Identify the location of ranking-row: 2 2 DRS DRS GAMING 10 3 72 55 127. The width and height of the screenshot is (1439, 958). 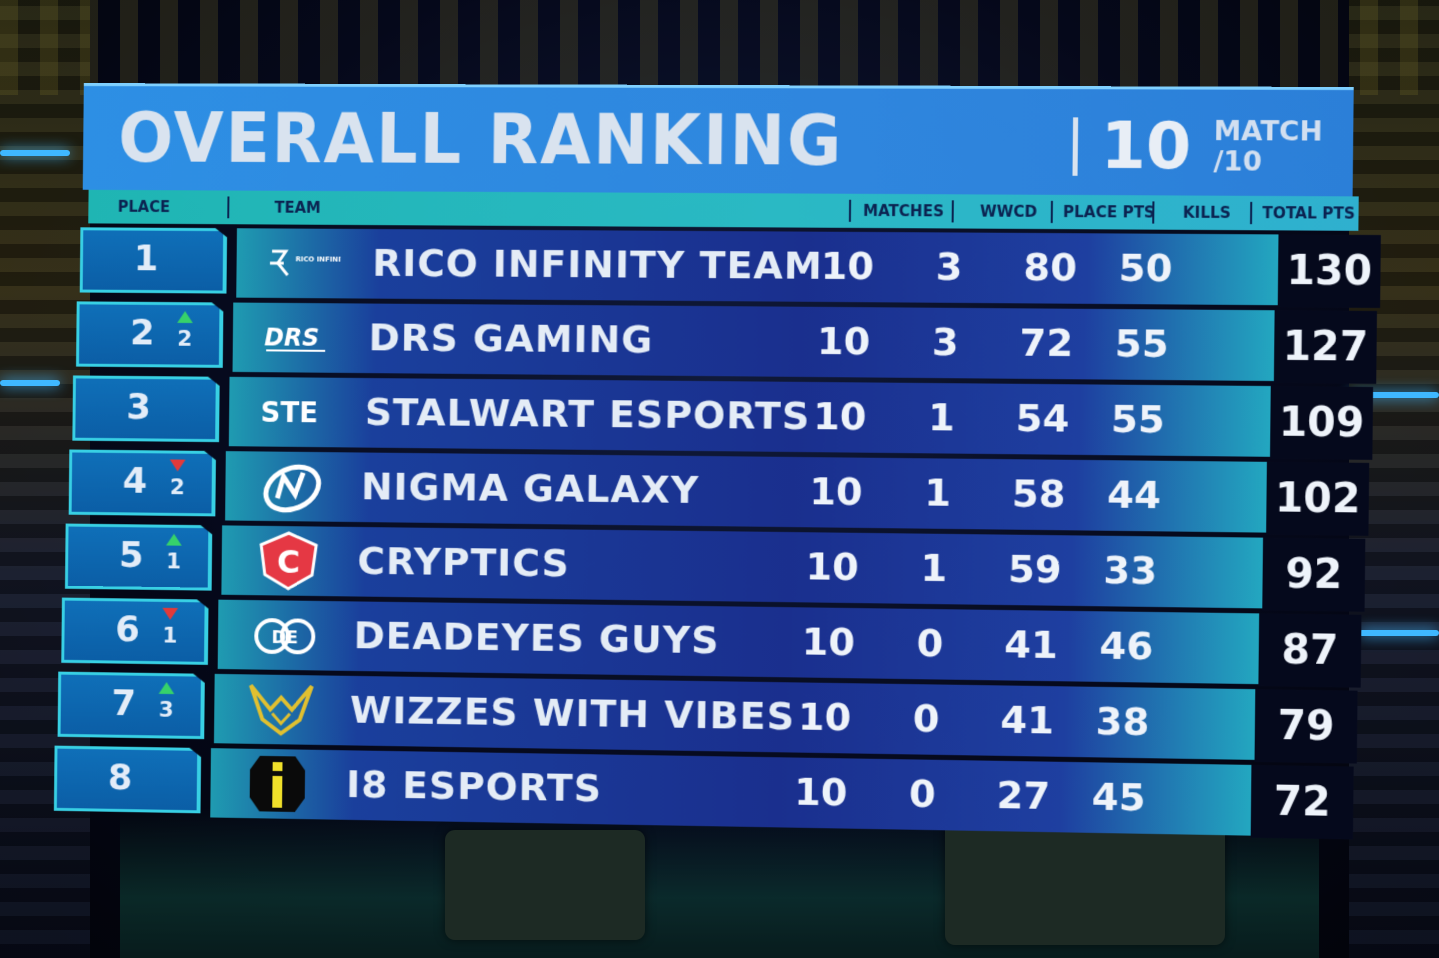
(731, 342).